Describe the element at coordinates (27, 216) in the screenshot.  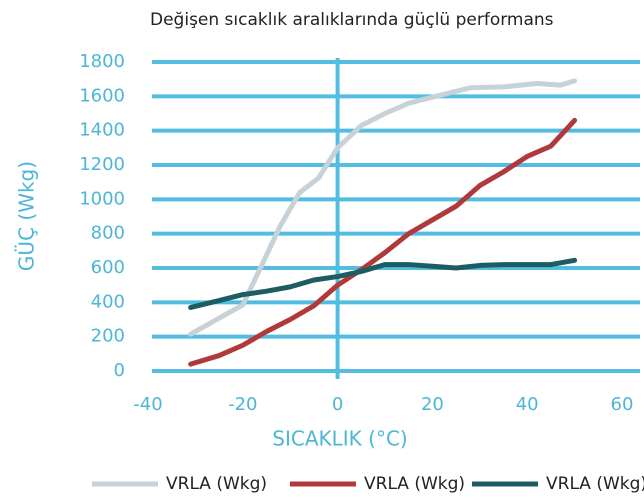
I see `y-axis-label: GÜÇ (Wkg)` at that location.